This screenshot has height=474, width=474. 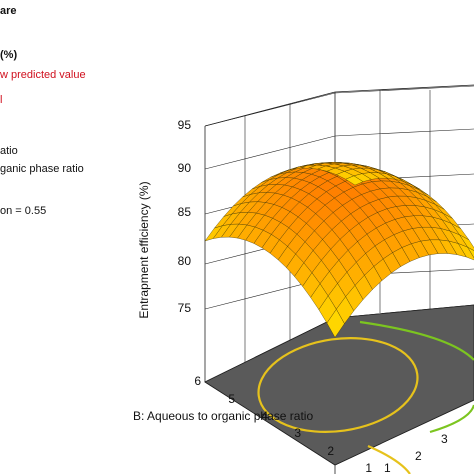 What do you see at coordinates (164, 218) in the screenshot?
I see `z-axis: 95 90 85 80 75 Entrapment efficiency (%)` at bounding box center [164, 218].